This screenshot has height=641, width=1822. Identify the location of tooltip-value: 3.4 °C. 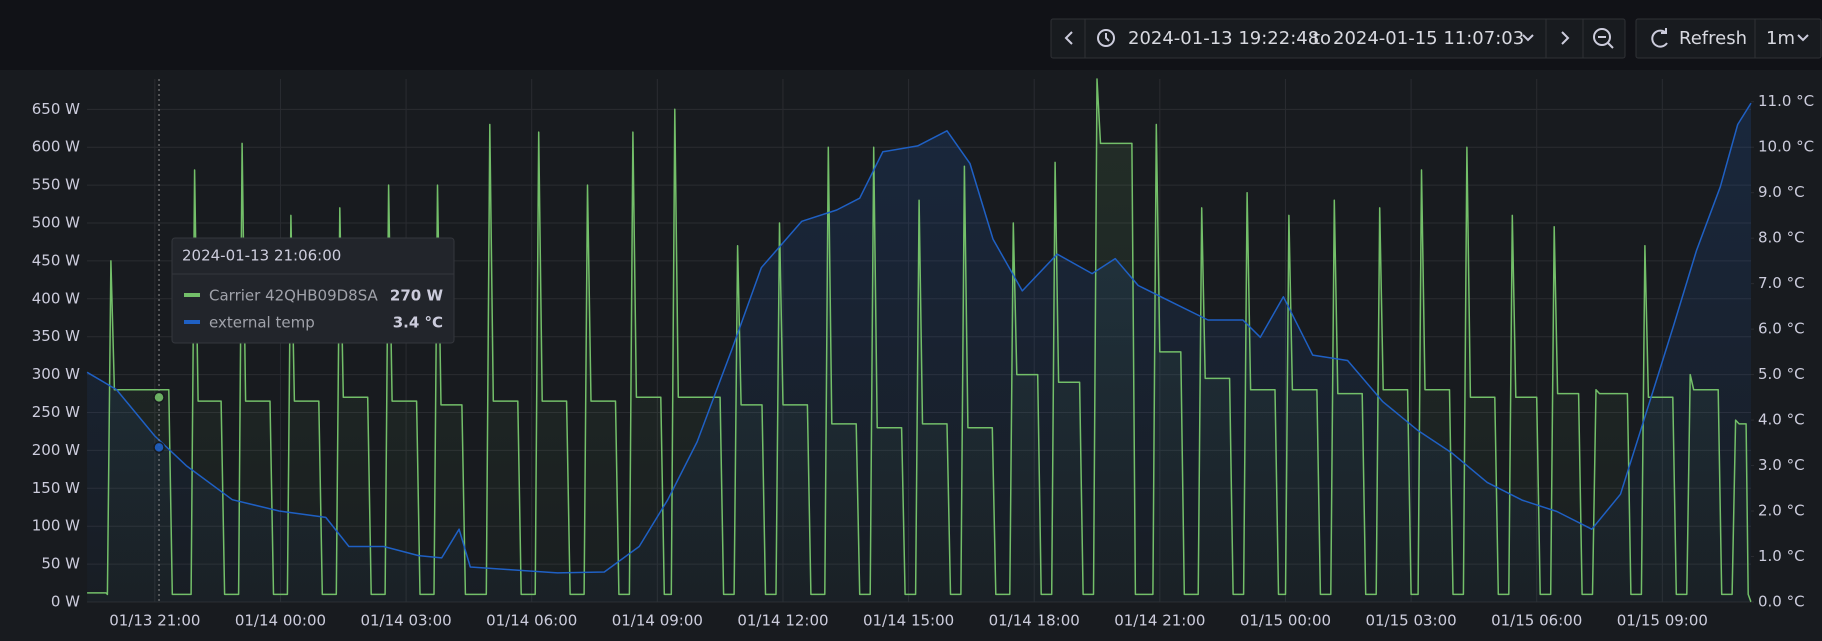
(418, 323).